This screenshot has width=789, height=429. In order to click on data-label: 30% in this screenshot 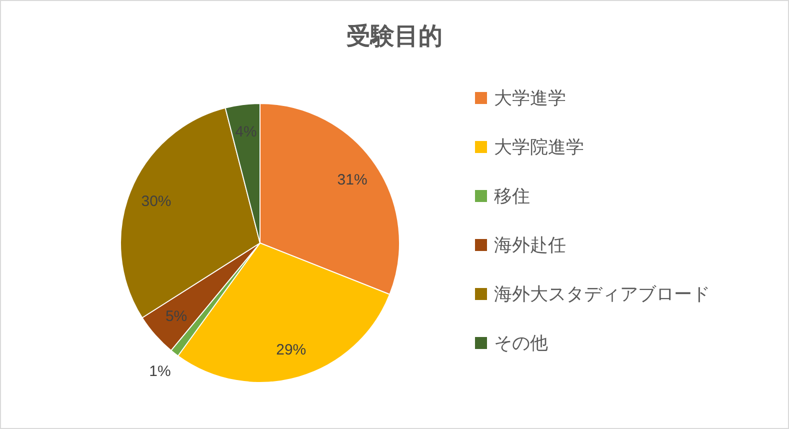, I will do `click(156, 201)`.